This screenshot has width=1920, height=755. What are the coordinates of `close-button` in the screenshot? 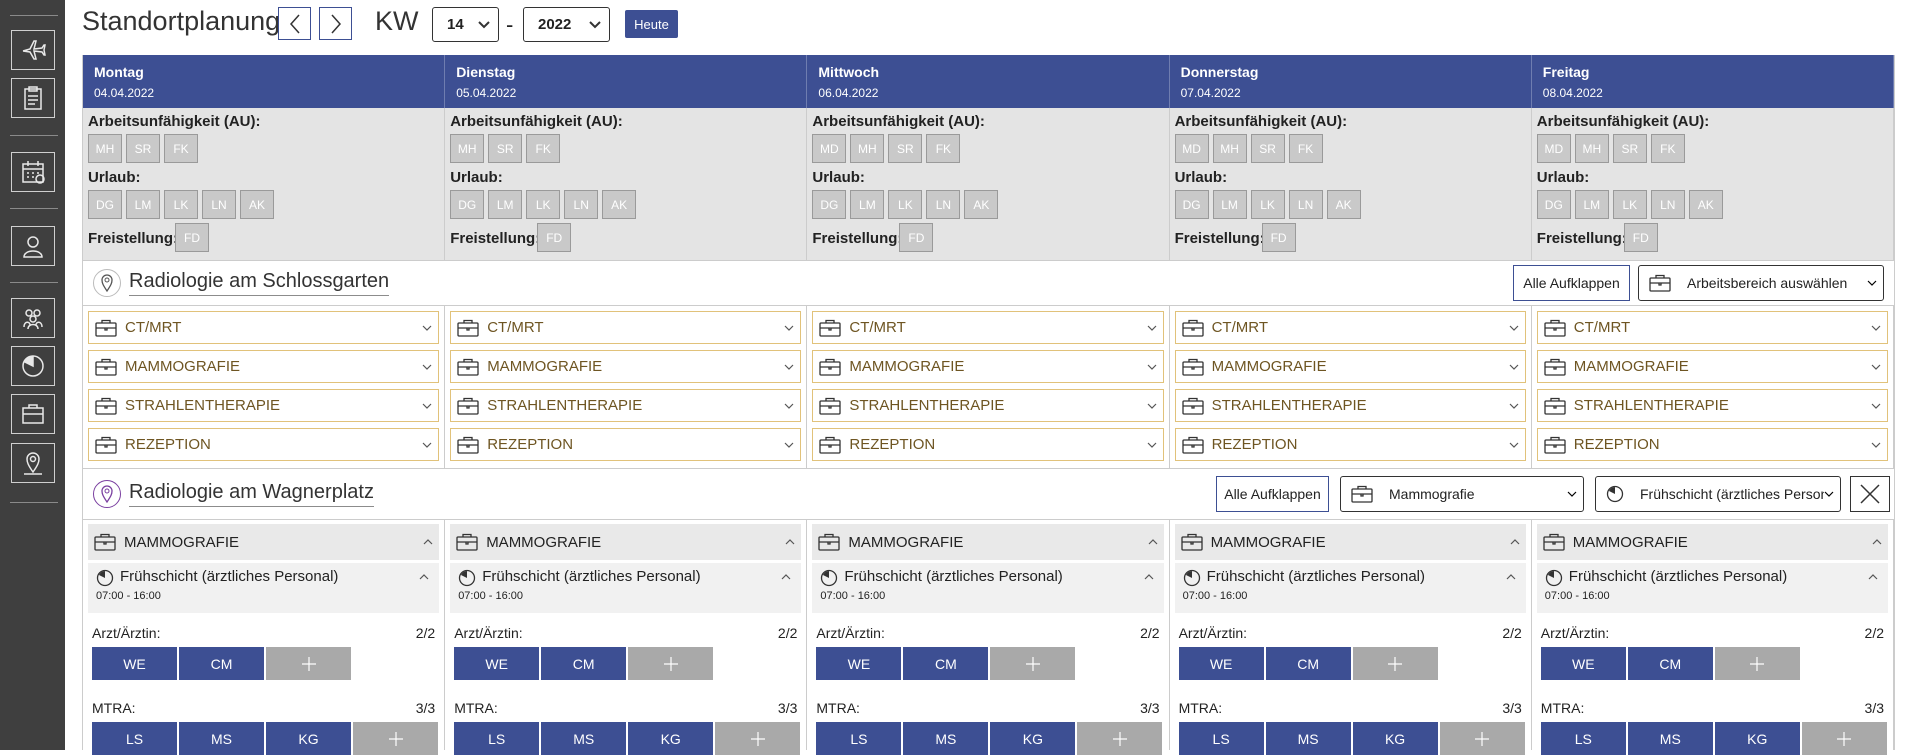 It's located at (1870, 494).